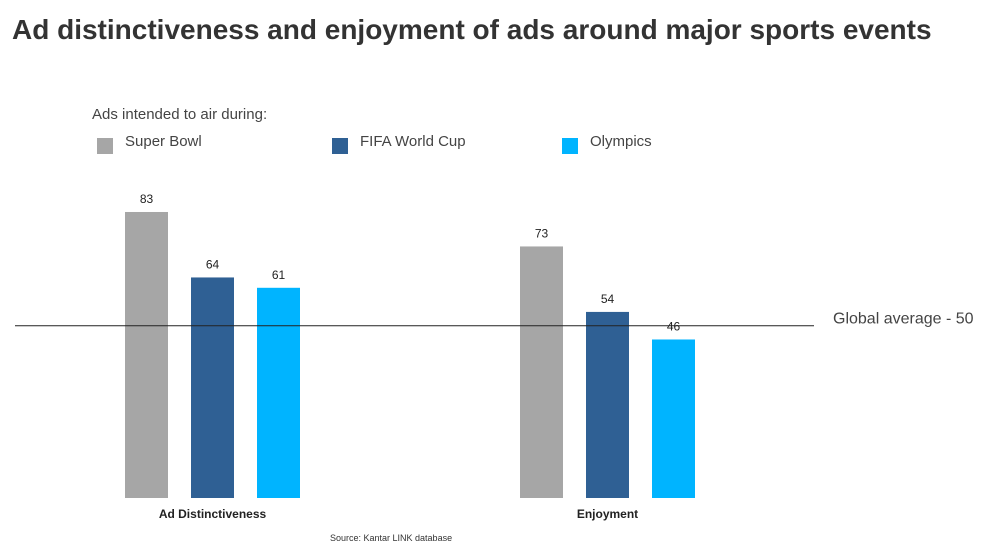  I want to click on data-label: 83, so click(147, 199).